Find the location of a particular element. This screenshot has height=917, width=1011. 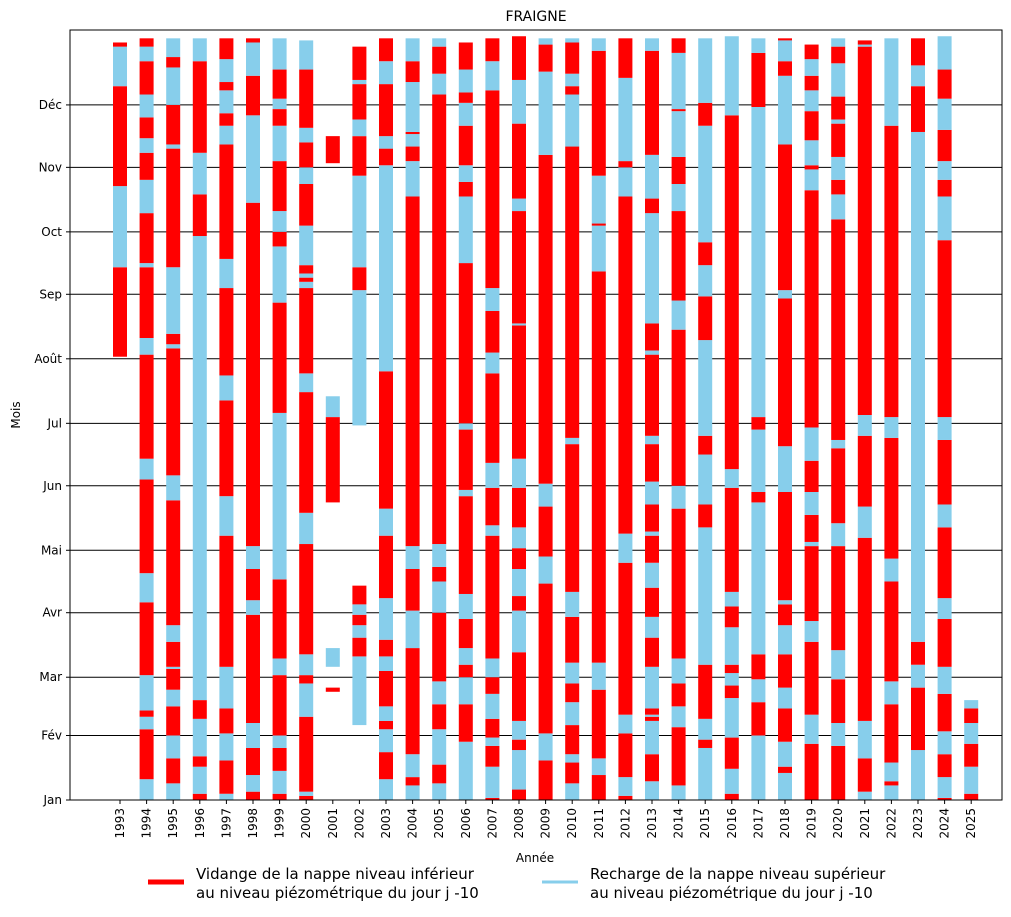

x-tick-label: 2007 is located at coordinates (492, 823).